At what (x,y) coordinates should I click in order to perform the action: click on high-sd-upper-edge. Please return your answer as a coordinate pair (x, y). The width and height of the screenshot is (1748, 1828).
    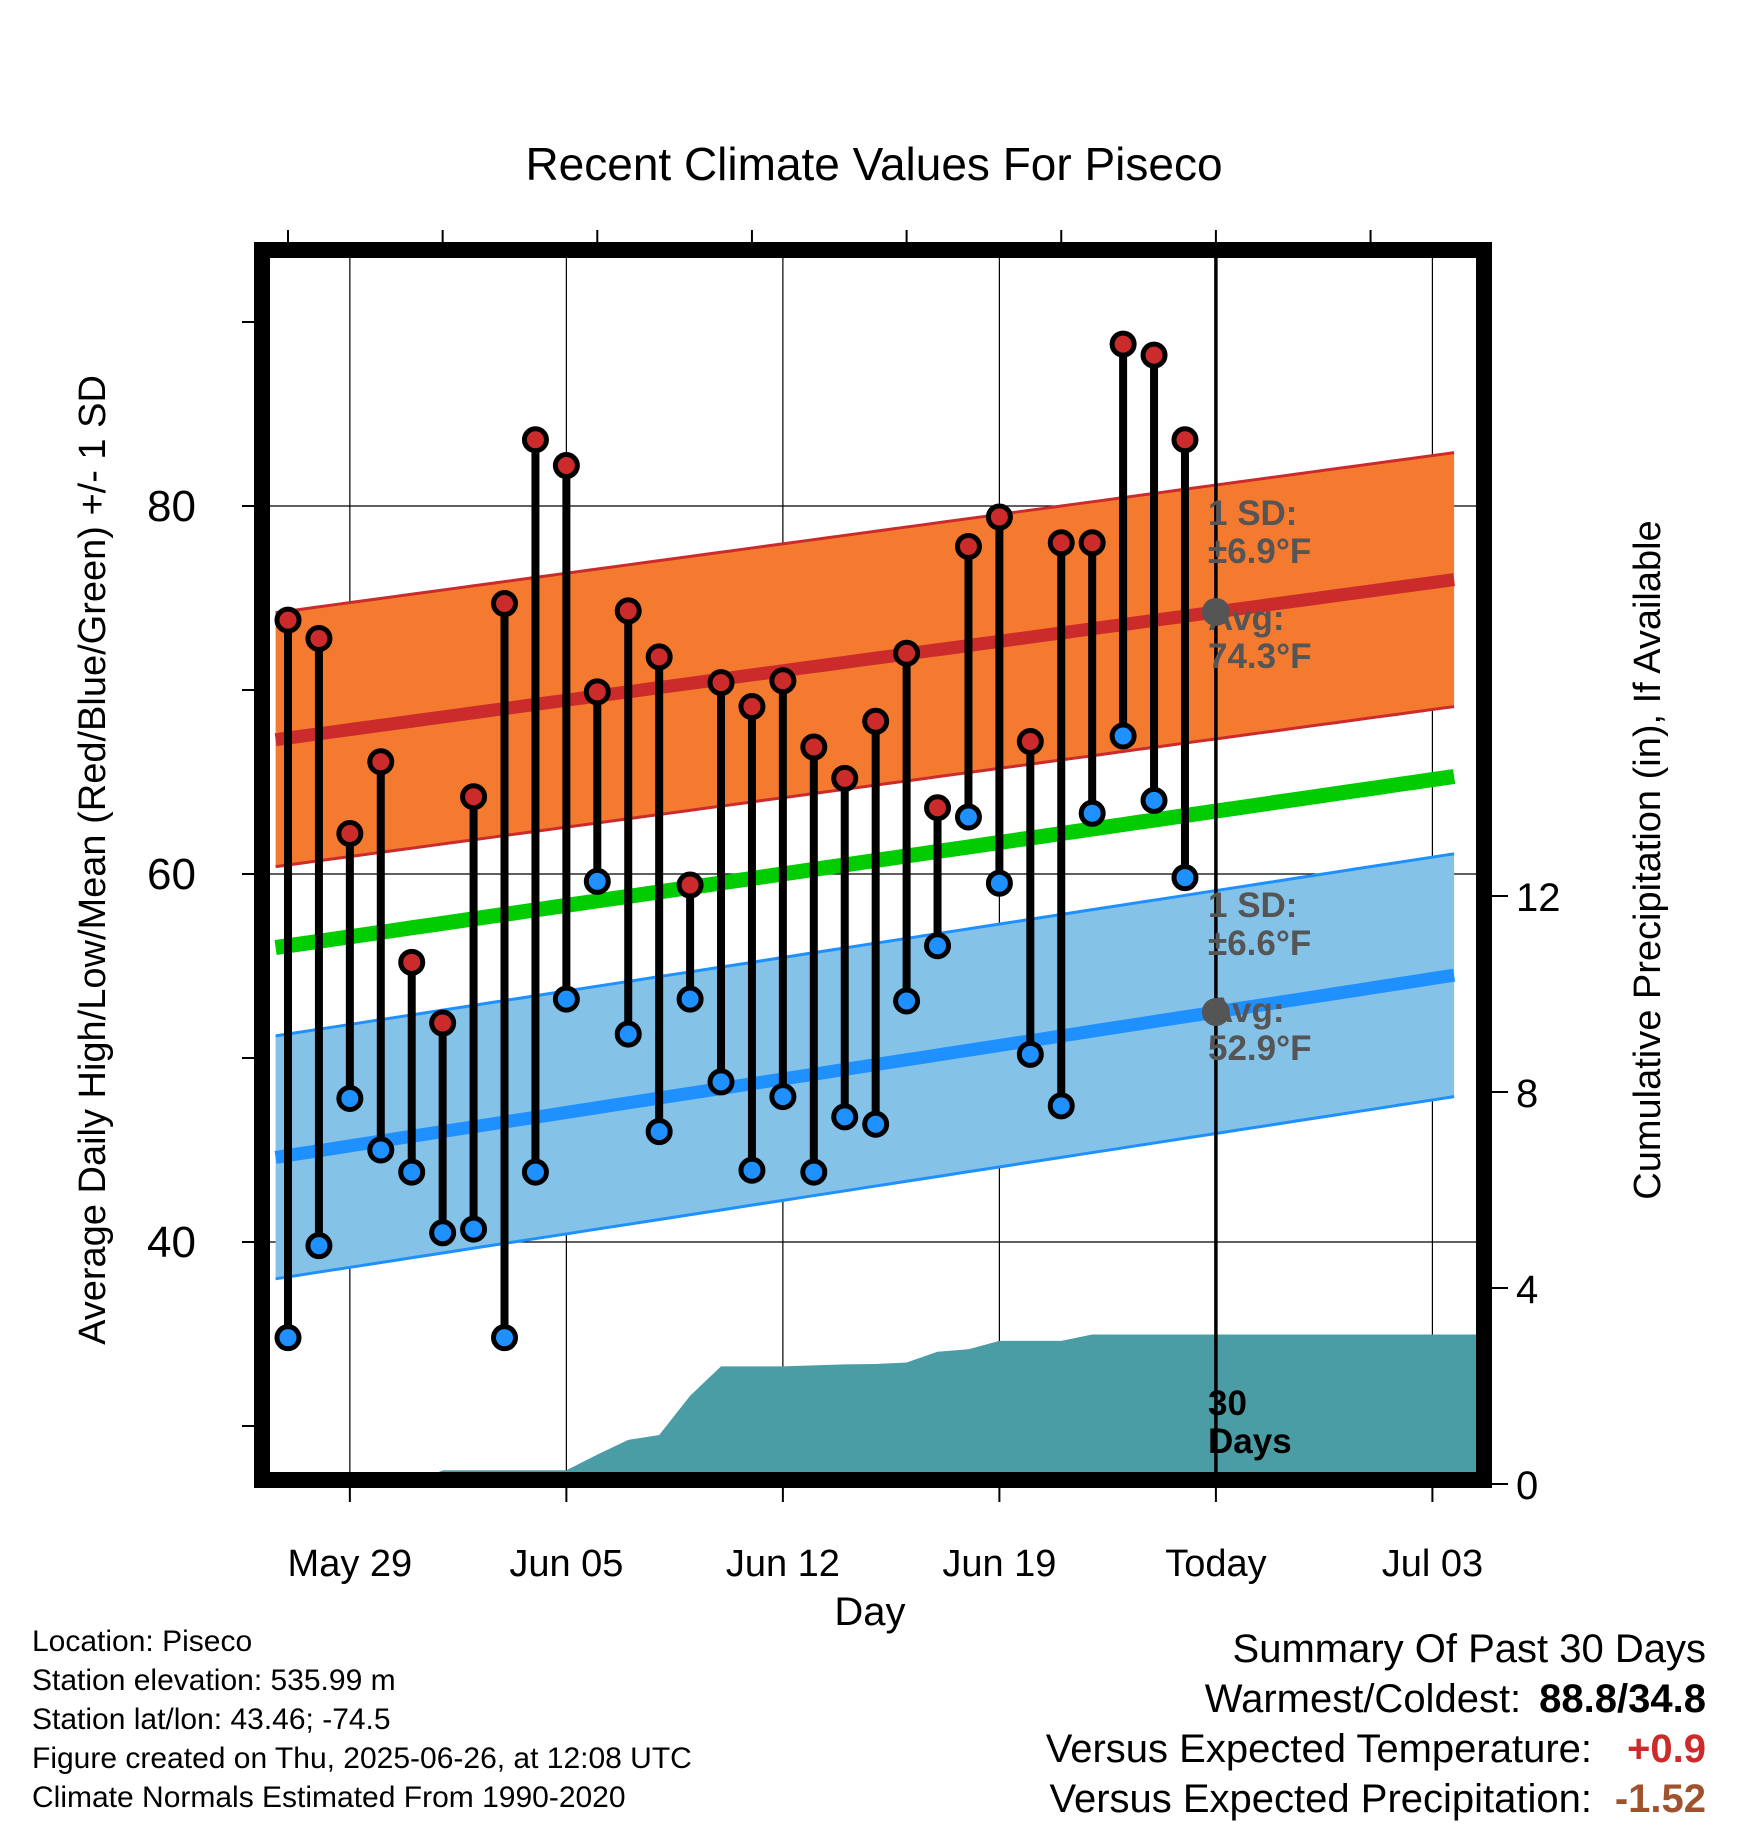
    Looking at the image, I should click on (865, 533).